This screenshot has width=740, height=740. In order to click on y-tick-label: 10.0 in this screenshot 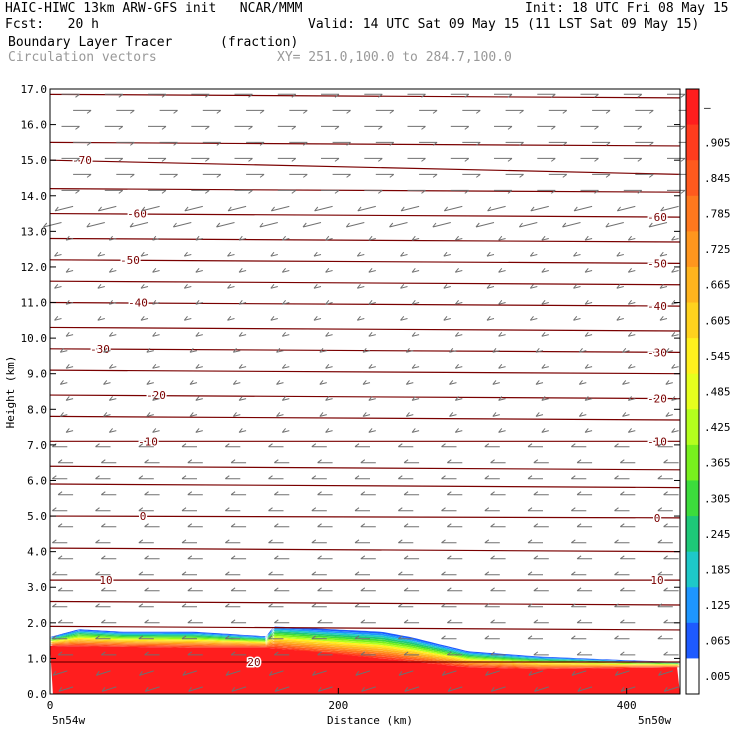, I will do `click(34, 338)`.